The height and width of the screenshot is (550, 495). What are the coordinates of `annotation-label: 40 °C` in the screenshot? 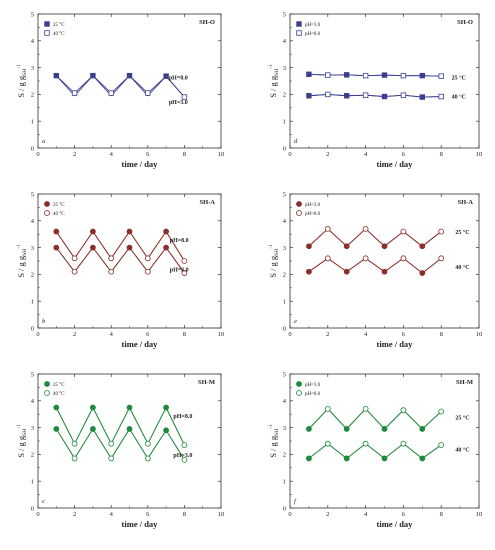 It's located at (462, 450).